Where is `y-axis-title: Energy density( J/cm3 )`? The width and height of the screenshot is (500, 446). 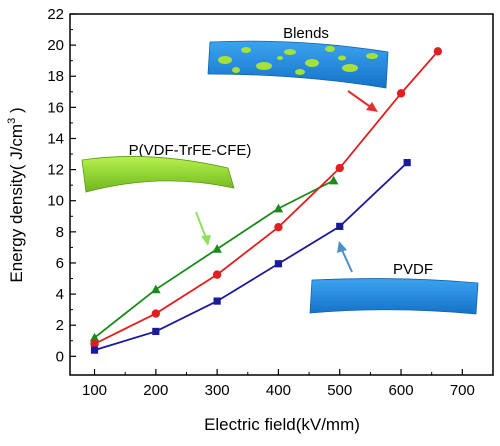
y-axis-title: Energy density( J/cm3 ) is located at coordinates (16, 194).